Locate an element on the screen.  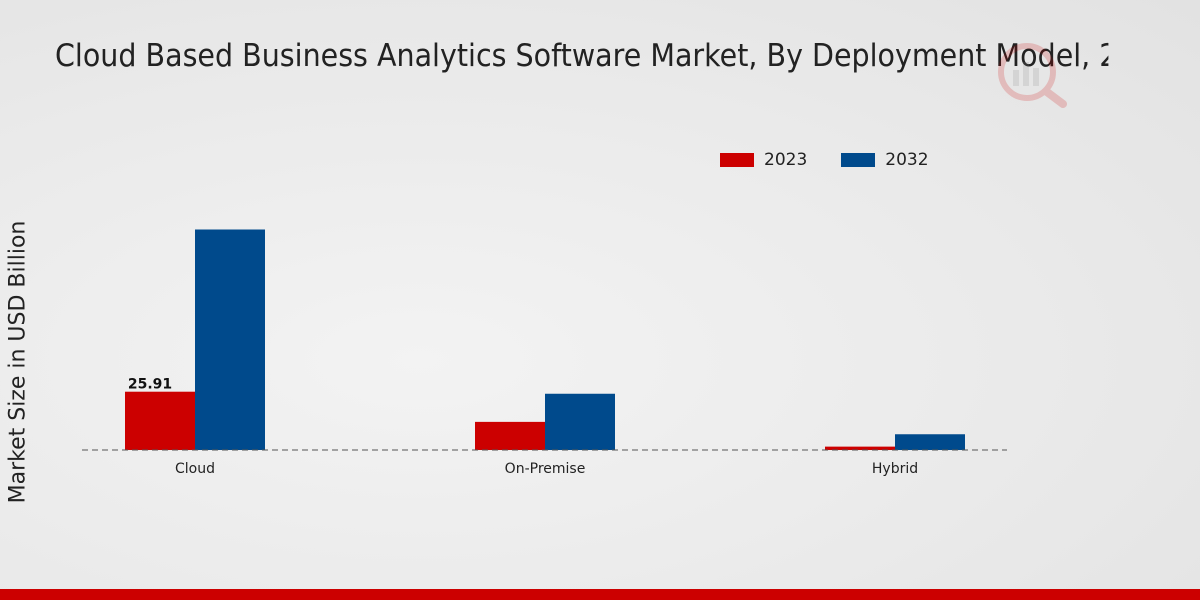
bar-2032-hybrid is located at coordinates (930, 442).